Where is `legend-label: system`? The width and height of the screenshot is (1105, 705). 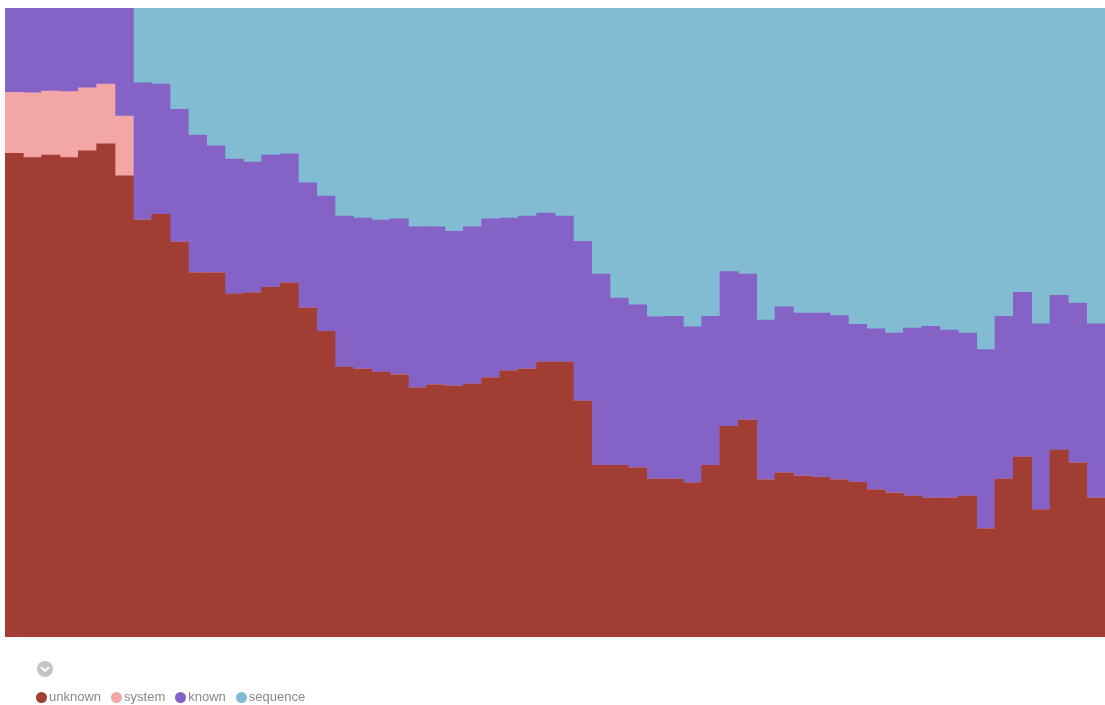
legend-label: system is located at coordinates (145, 697).